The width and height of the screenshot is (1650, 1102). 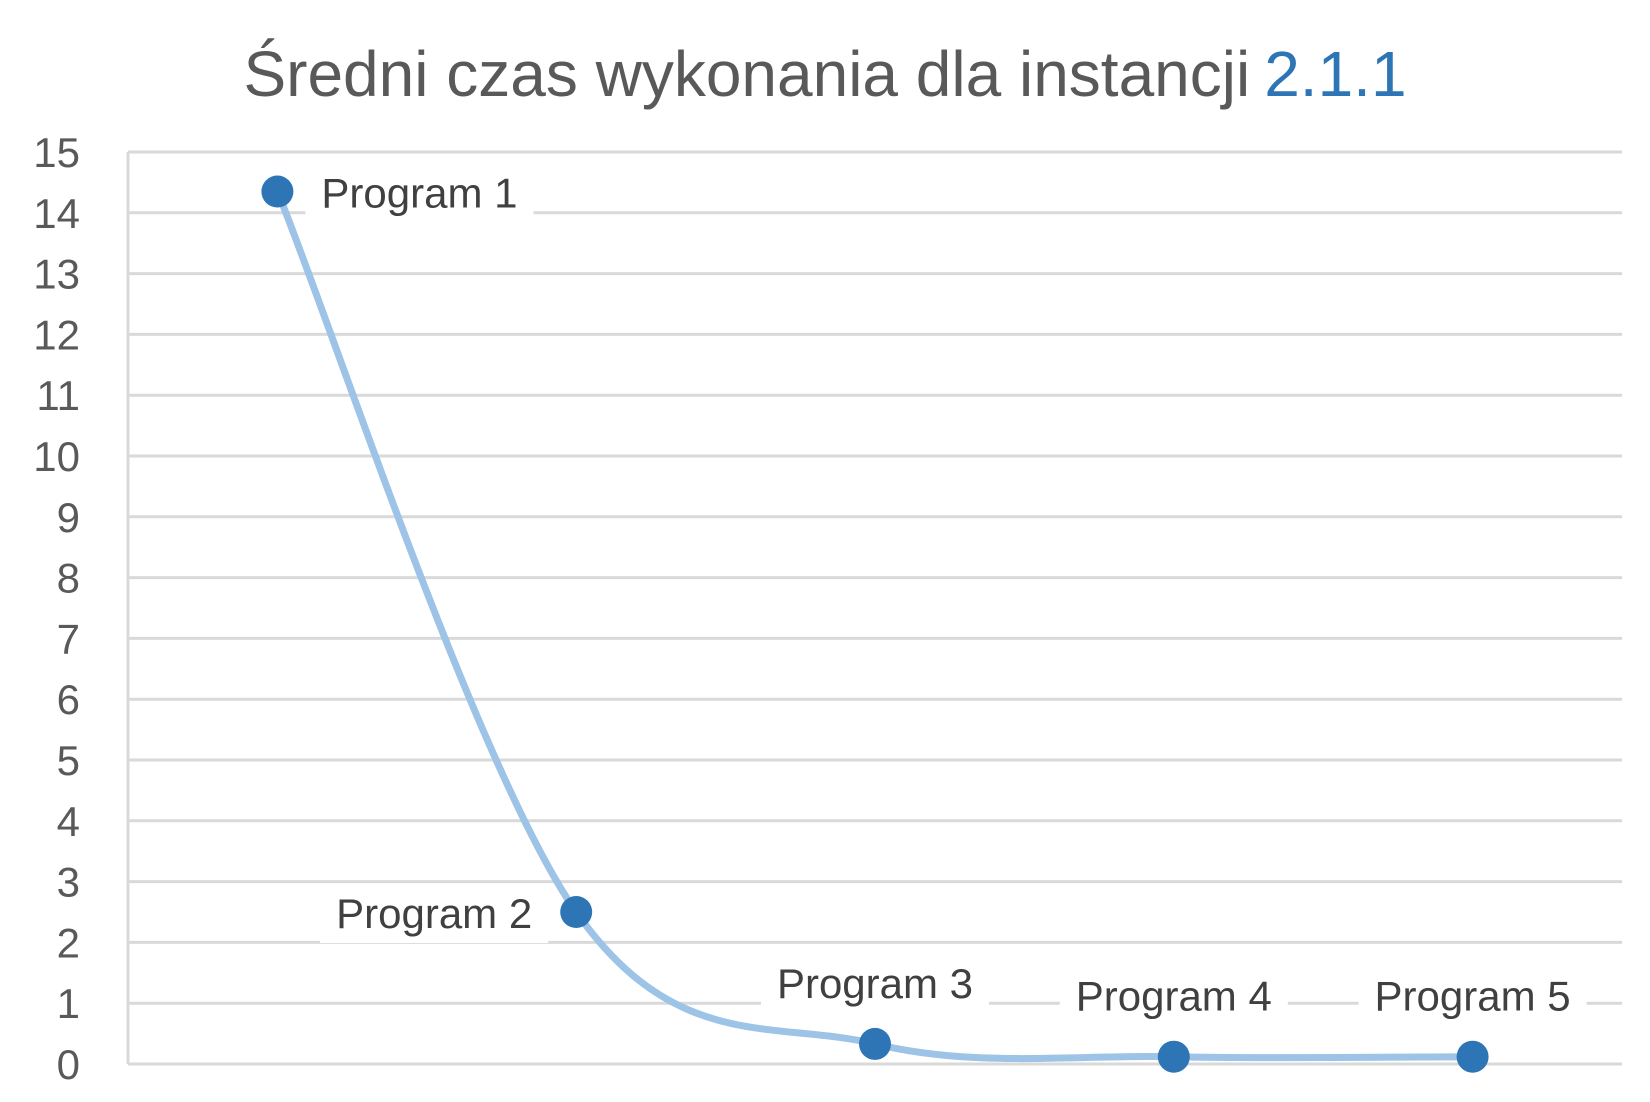 What do you see at coordinates (56, 334) in the screenshot?
I see `y-tick-label: 12` at bounding box center [56, 334].